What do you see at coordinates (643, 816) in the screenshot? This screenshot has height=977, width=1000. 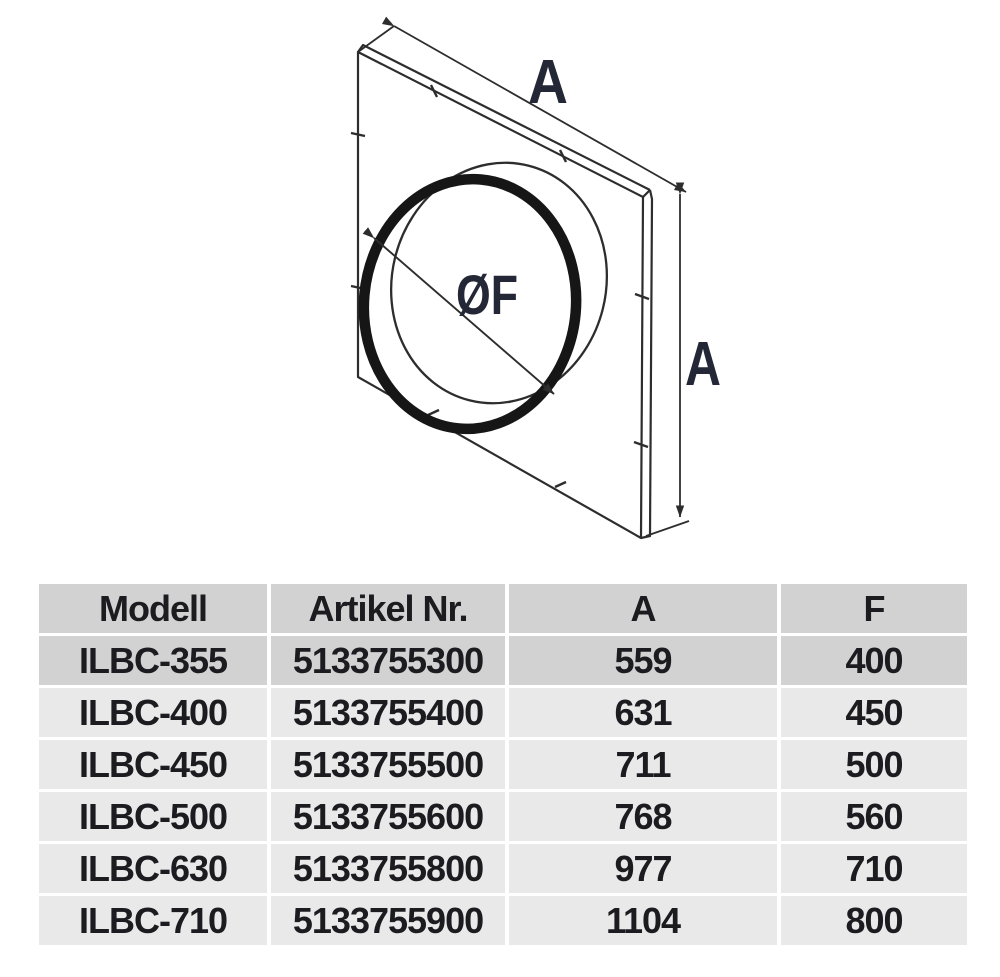 I see `cell-a: 768` at bounding box center [643, 816].